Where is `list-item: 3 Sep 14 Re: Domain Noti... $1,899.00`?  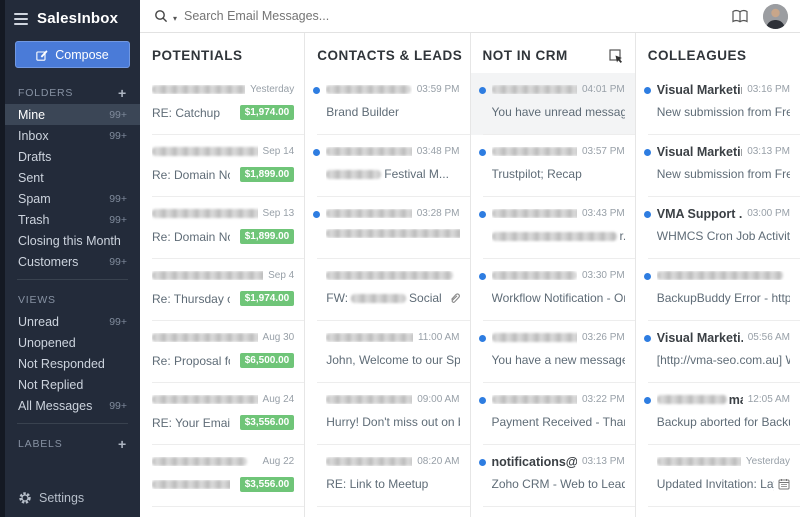 list-item: 3 Sep 14 Re: Domain Noti... $1,899.00 is located at coordinates (222, 166).